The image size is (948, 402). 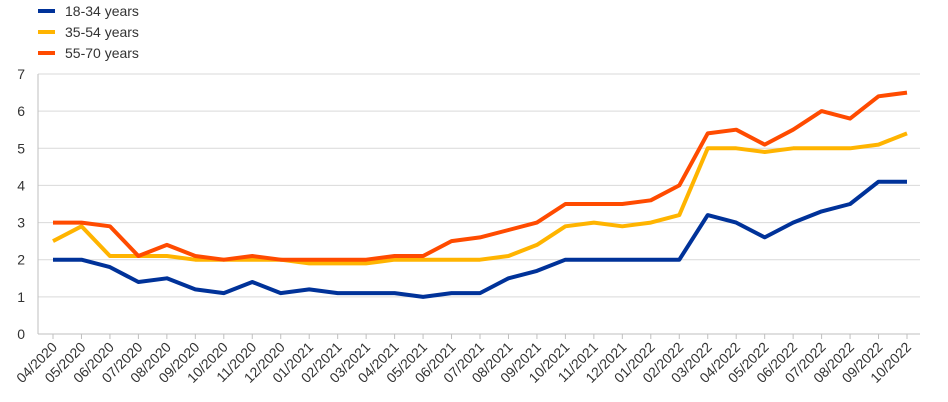 What do you see at coordinates (21, 223) in the screenshot?
I see `y-tick-label: 3` at bounding box center [21, 223].